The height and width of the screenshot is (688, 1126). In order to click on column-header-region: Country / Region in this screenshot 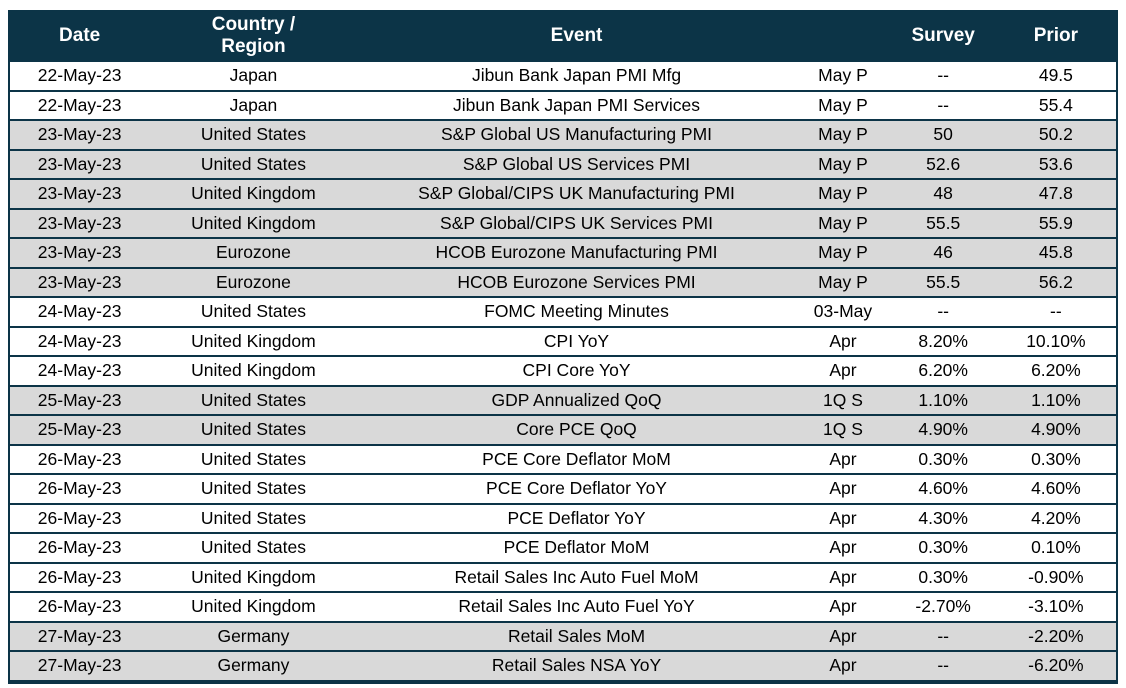, I will do `click(253, 36)`.